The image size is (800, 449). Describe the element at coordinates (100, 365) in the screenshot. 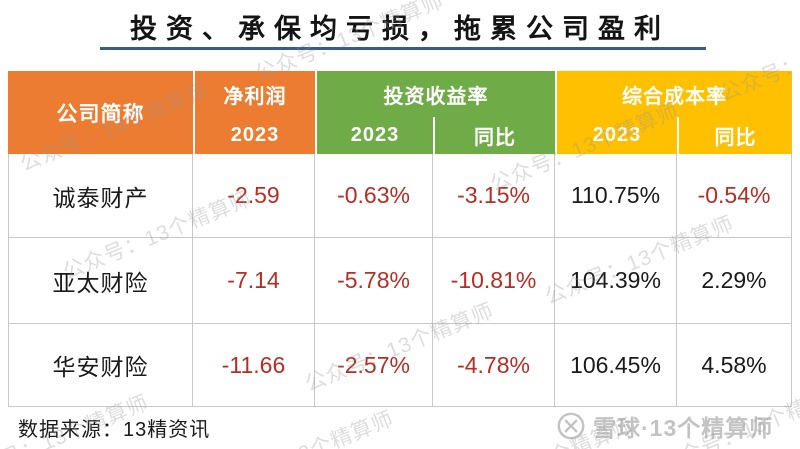

I see `cell-company: 华安财险` at that location.